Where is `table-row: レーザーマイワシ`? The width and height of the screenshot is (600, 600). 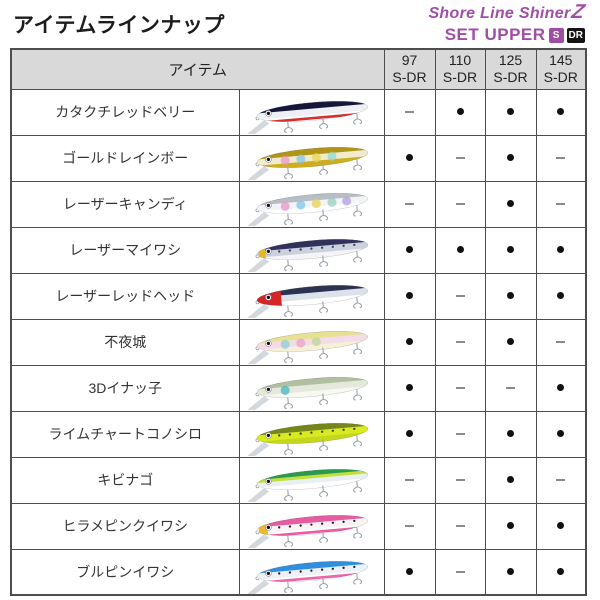
table-row: レーザーマイワシ is located at coordinates (298, 250).